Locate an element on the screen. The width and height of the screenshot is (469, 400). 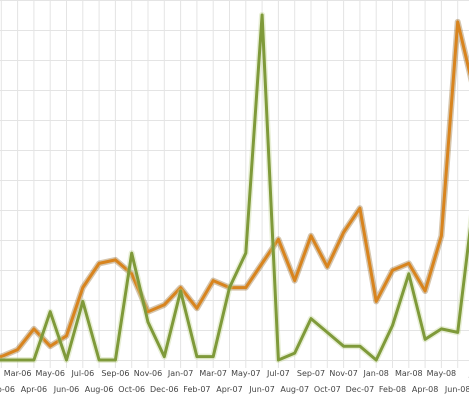
x-tick-label: Jun-06 is located at coordinates (66, 389).